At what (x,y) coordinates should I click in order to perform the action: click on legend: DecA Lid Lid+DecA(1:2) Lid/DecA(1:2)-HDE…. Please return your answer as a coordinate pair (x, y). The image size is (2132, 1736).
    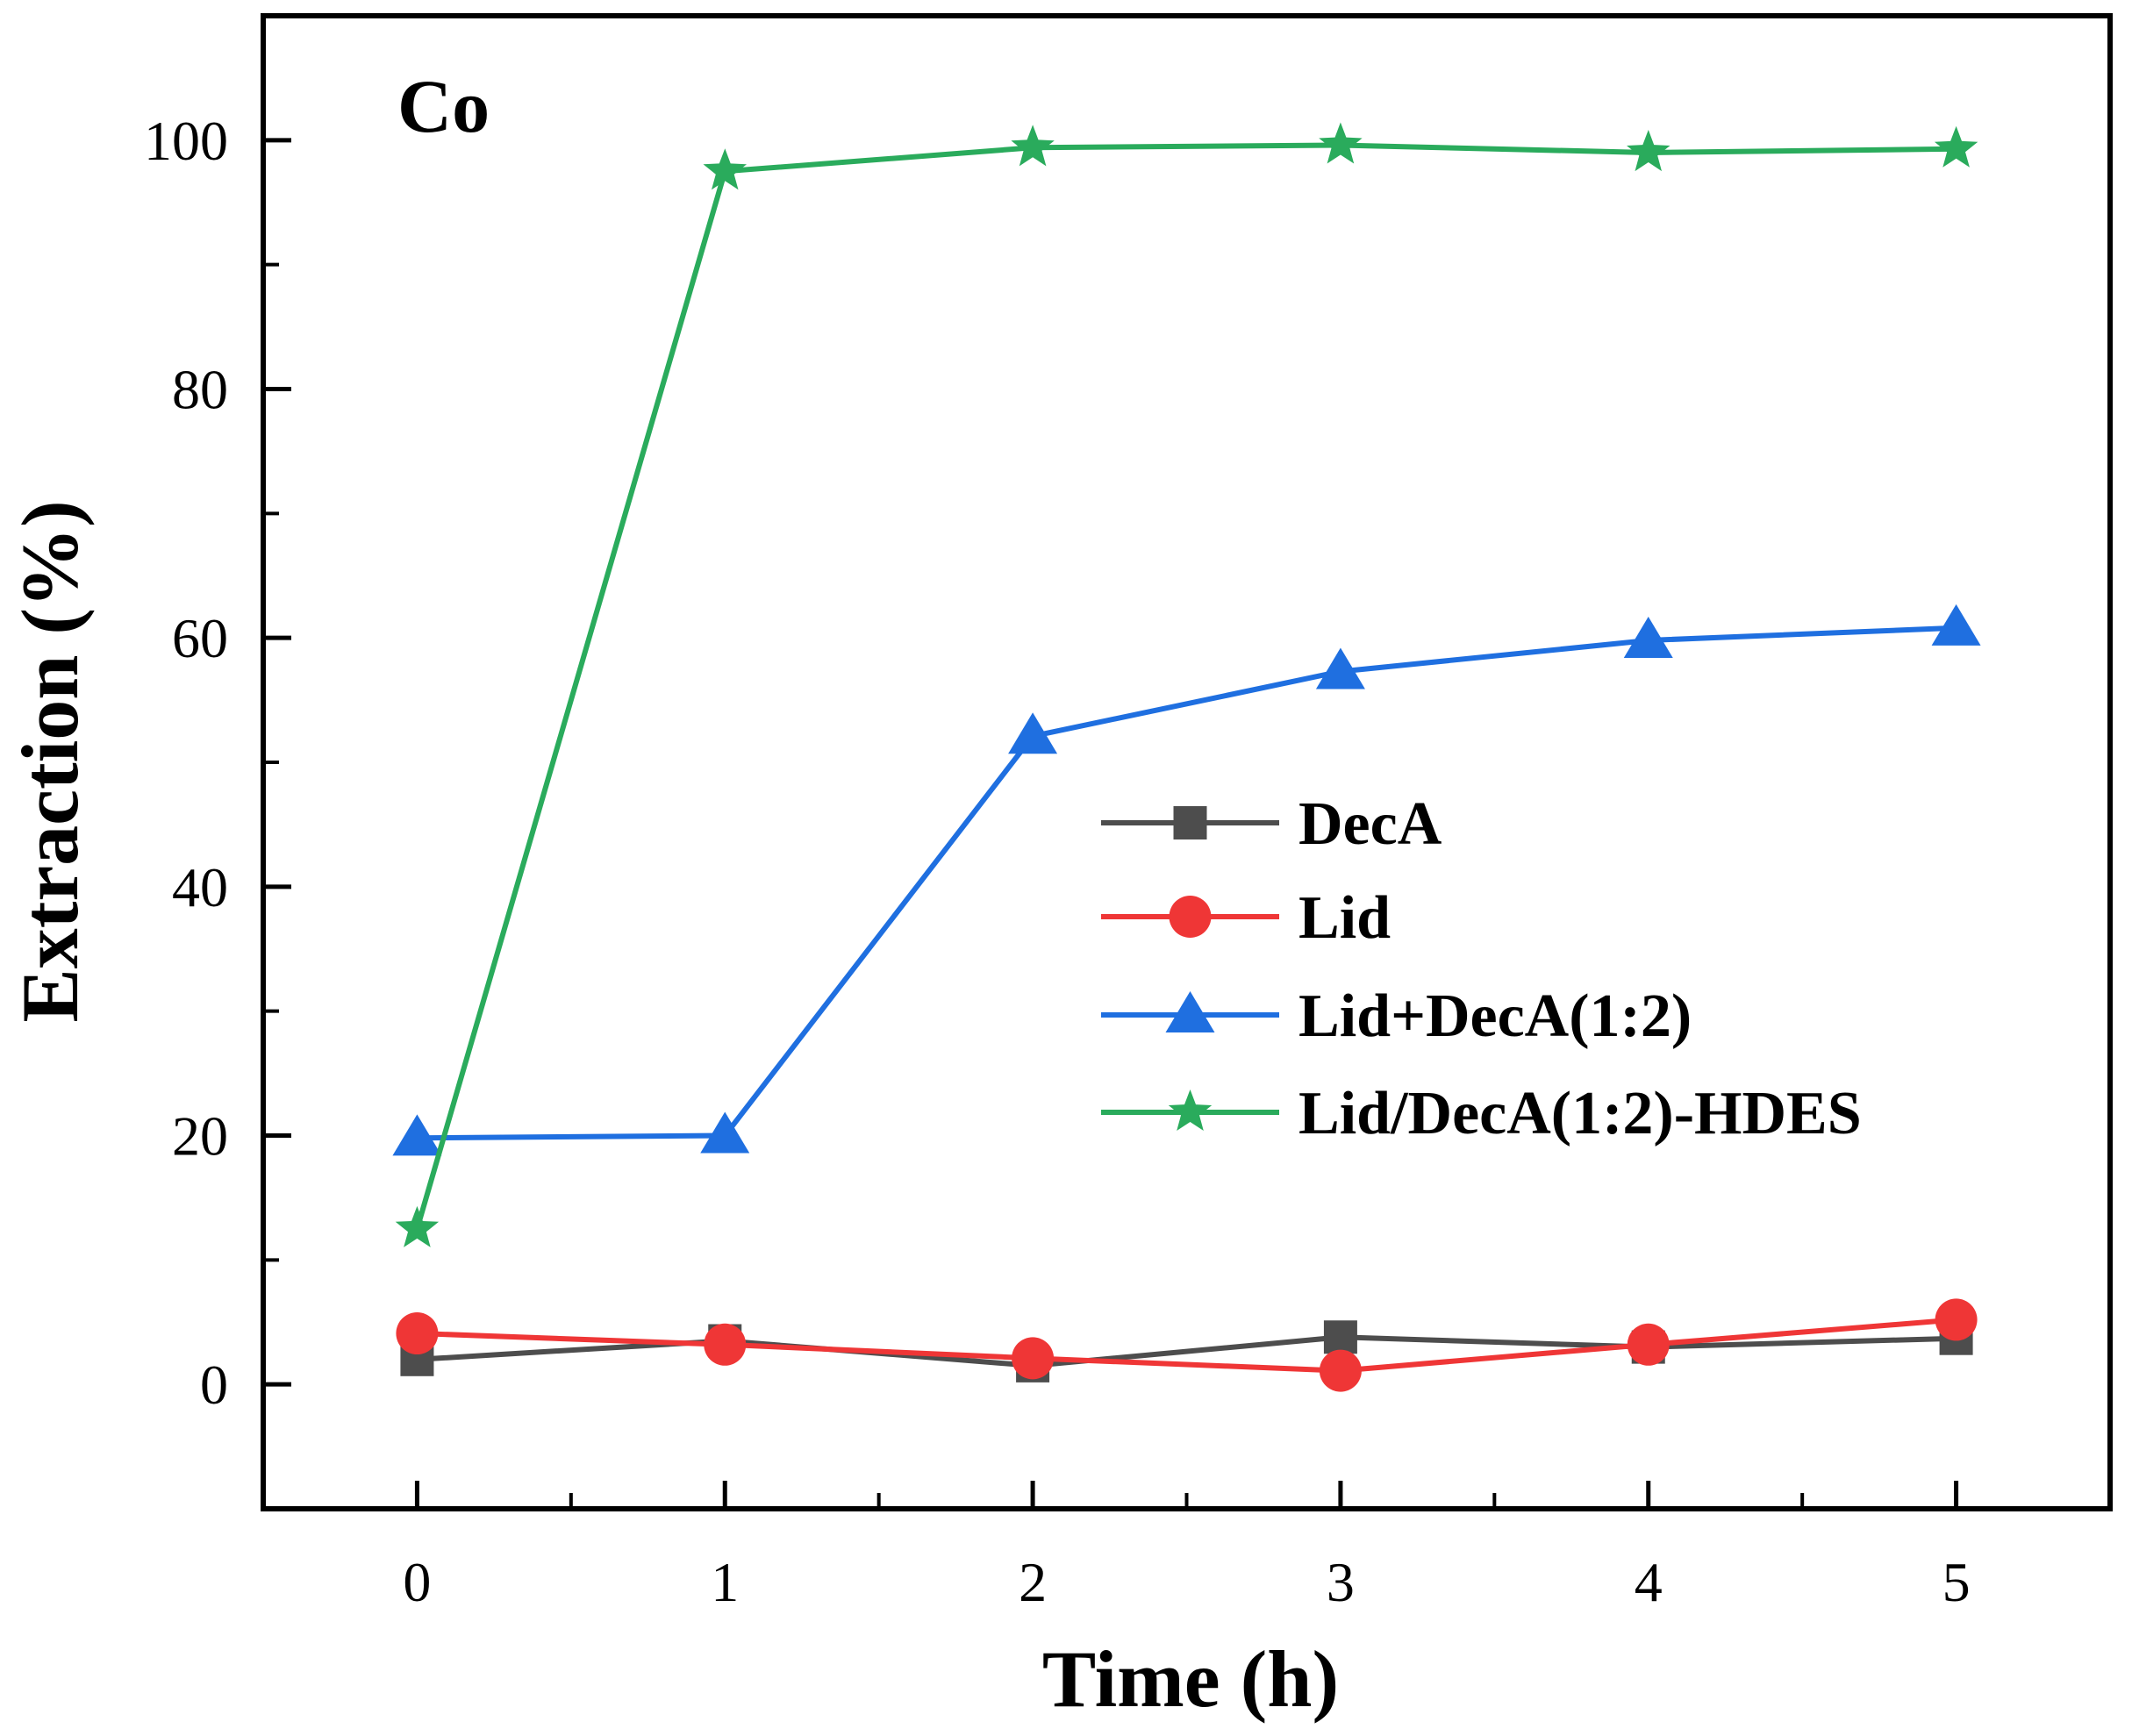
    Looking at the image, I should click on (1481, 968).